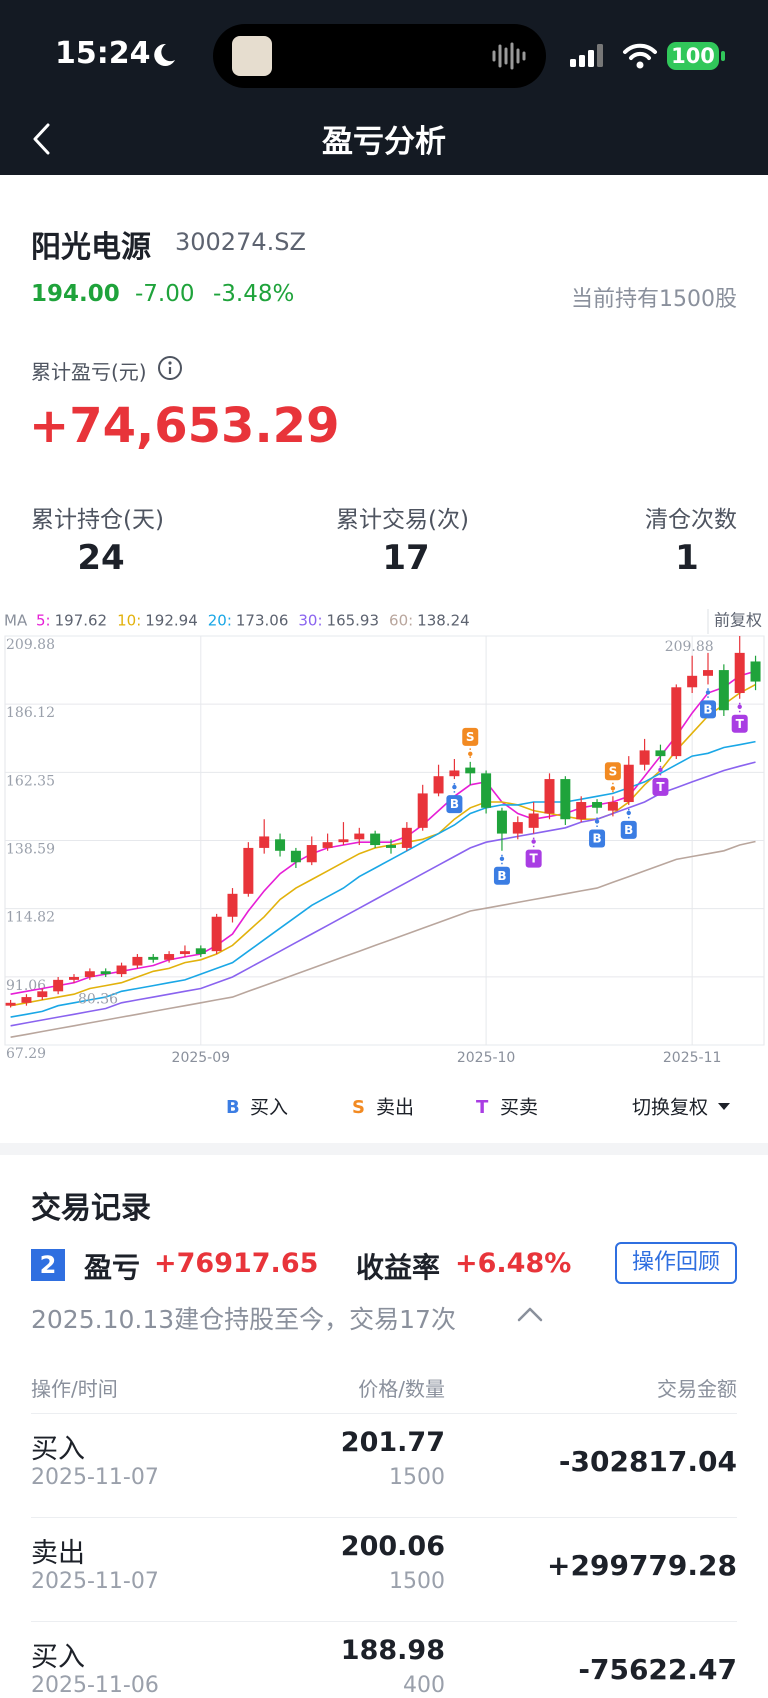 Image resolution: width=768 pixels, height=1698 pixels. What do you see at coordinates (98, 1000) in the screenshot?
I see `min-label: 80.36` at bounding box center [98, 1000].